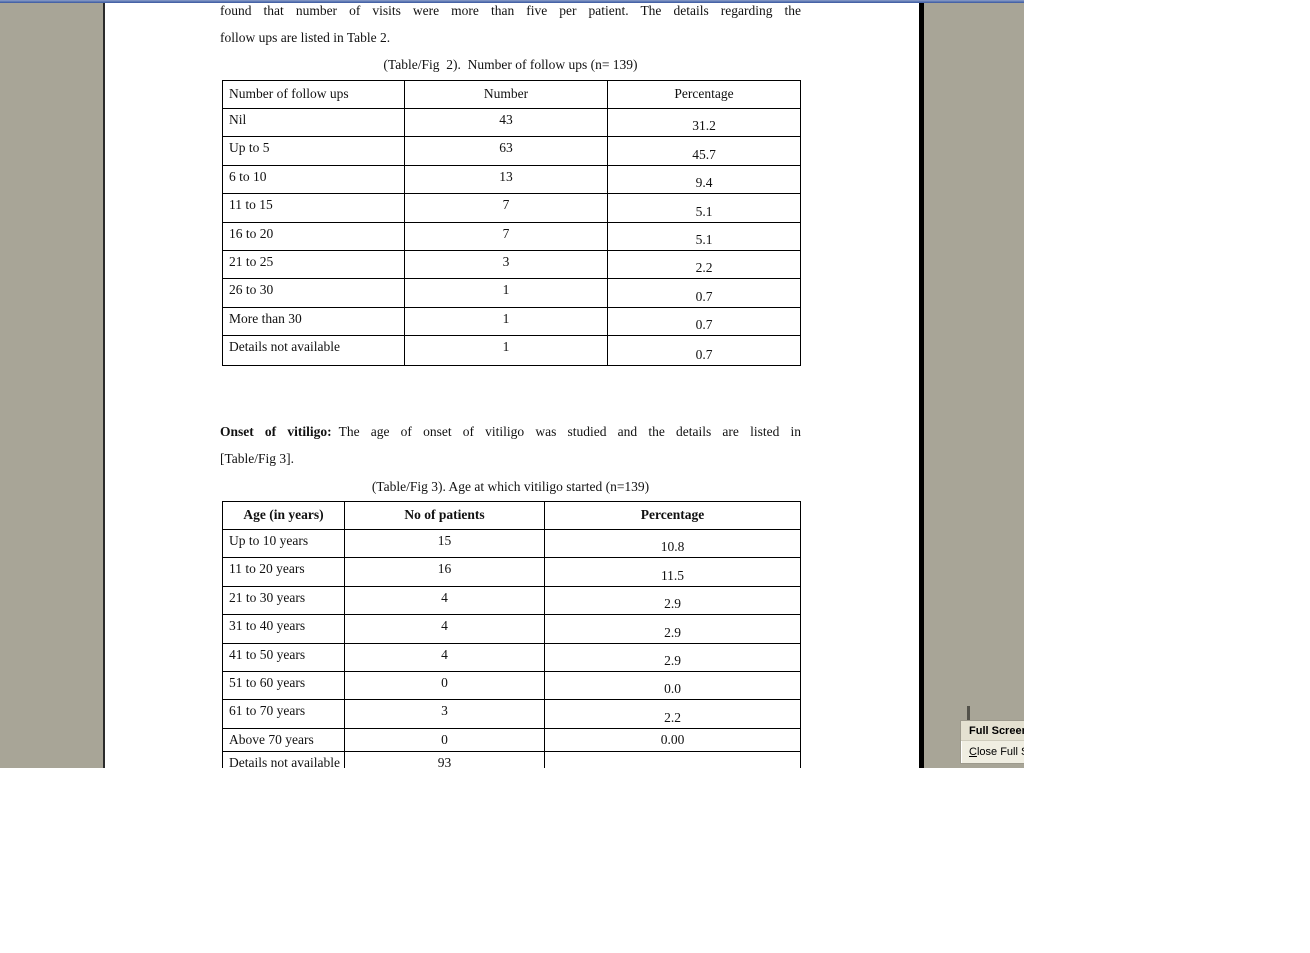  What do you see at coordinates (314, 236) in the screenshot?
I see `table-cell: 16 to 20` at bounding box center [314, 236].